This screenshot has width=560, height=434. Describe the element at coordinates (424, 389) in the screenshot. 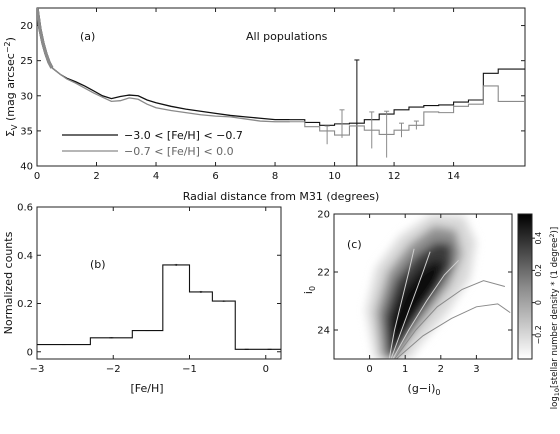

I see `panel-c-xlabel: (g−i)0` at that location.